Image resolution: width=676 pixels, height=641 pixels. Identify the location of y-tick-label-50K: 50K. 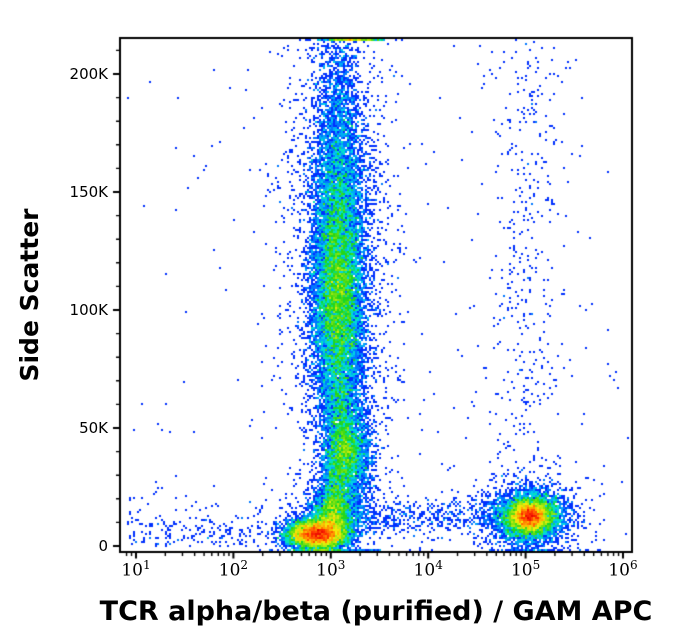
(93, 428).